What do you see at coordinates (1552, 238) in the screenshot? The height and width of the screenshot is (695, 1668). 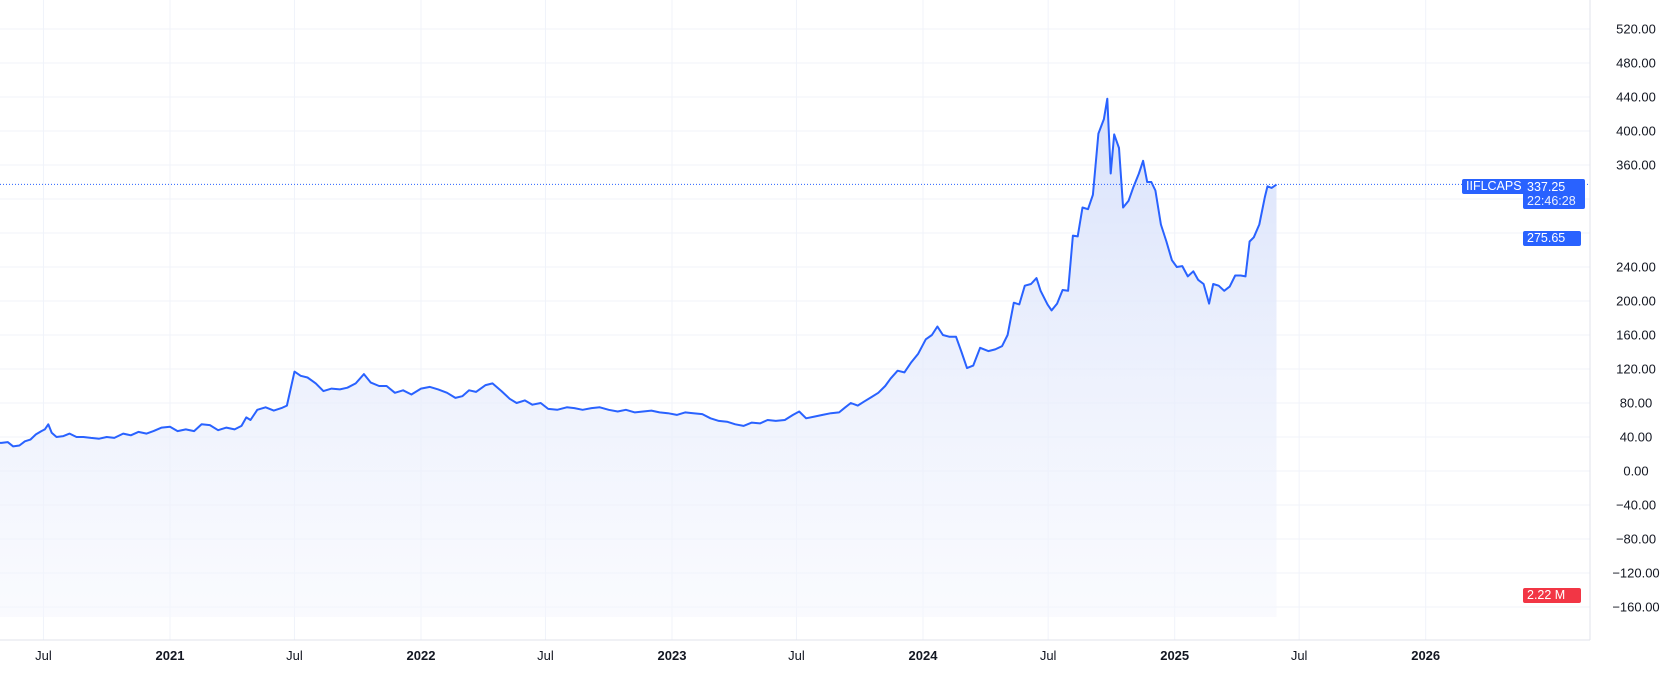 I see `price-marker-tag: 275.65` at bounding box center [1552, 238].